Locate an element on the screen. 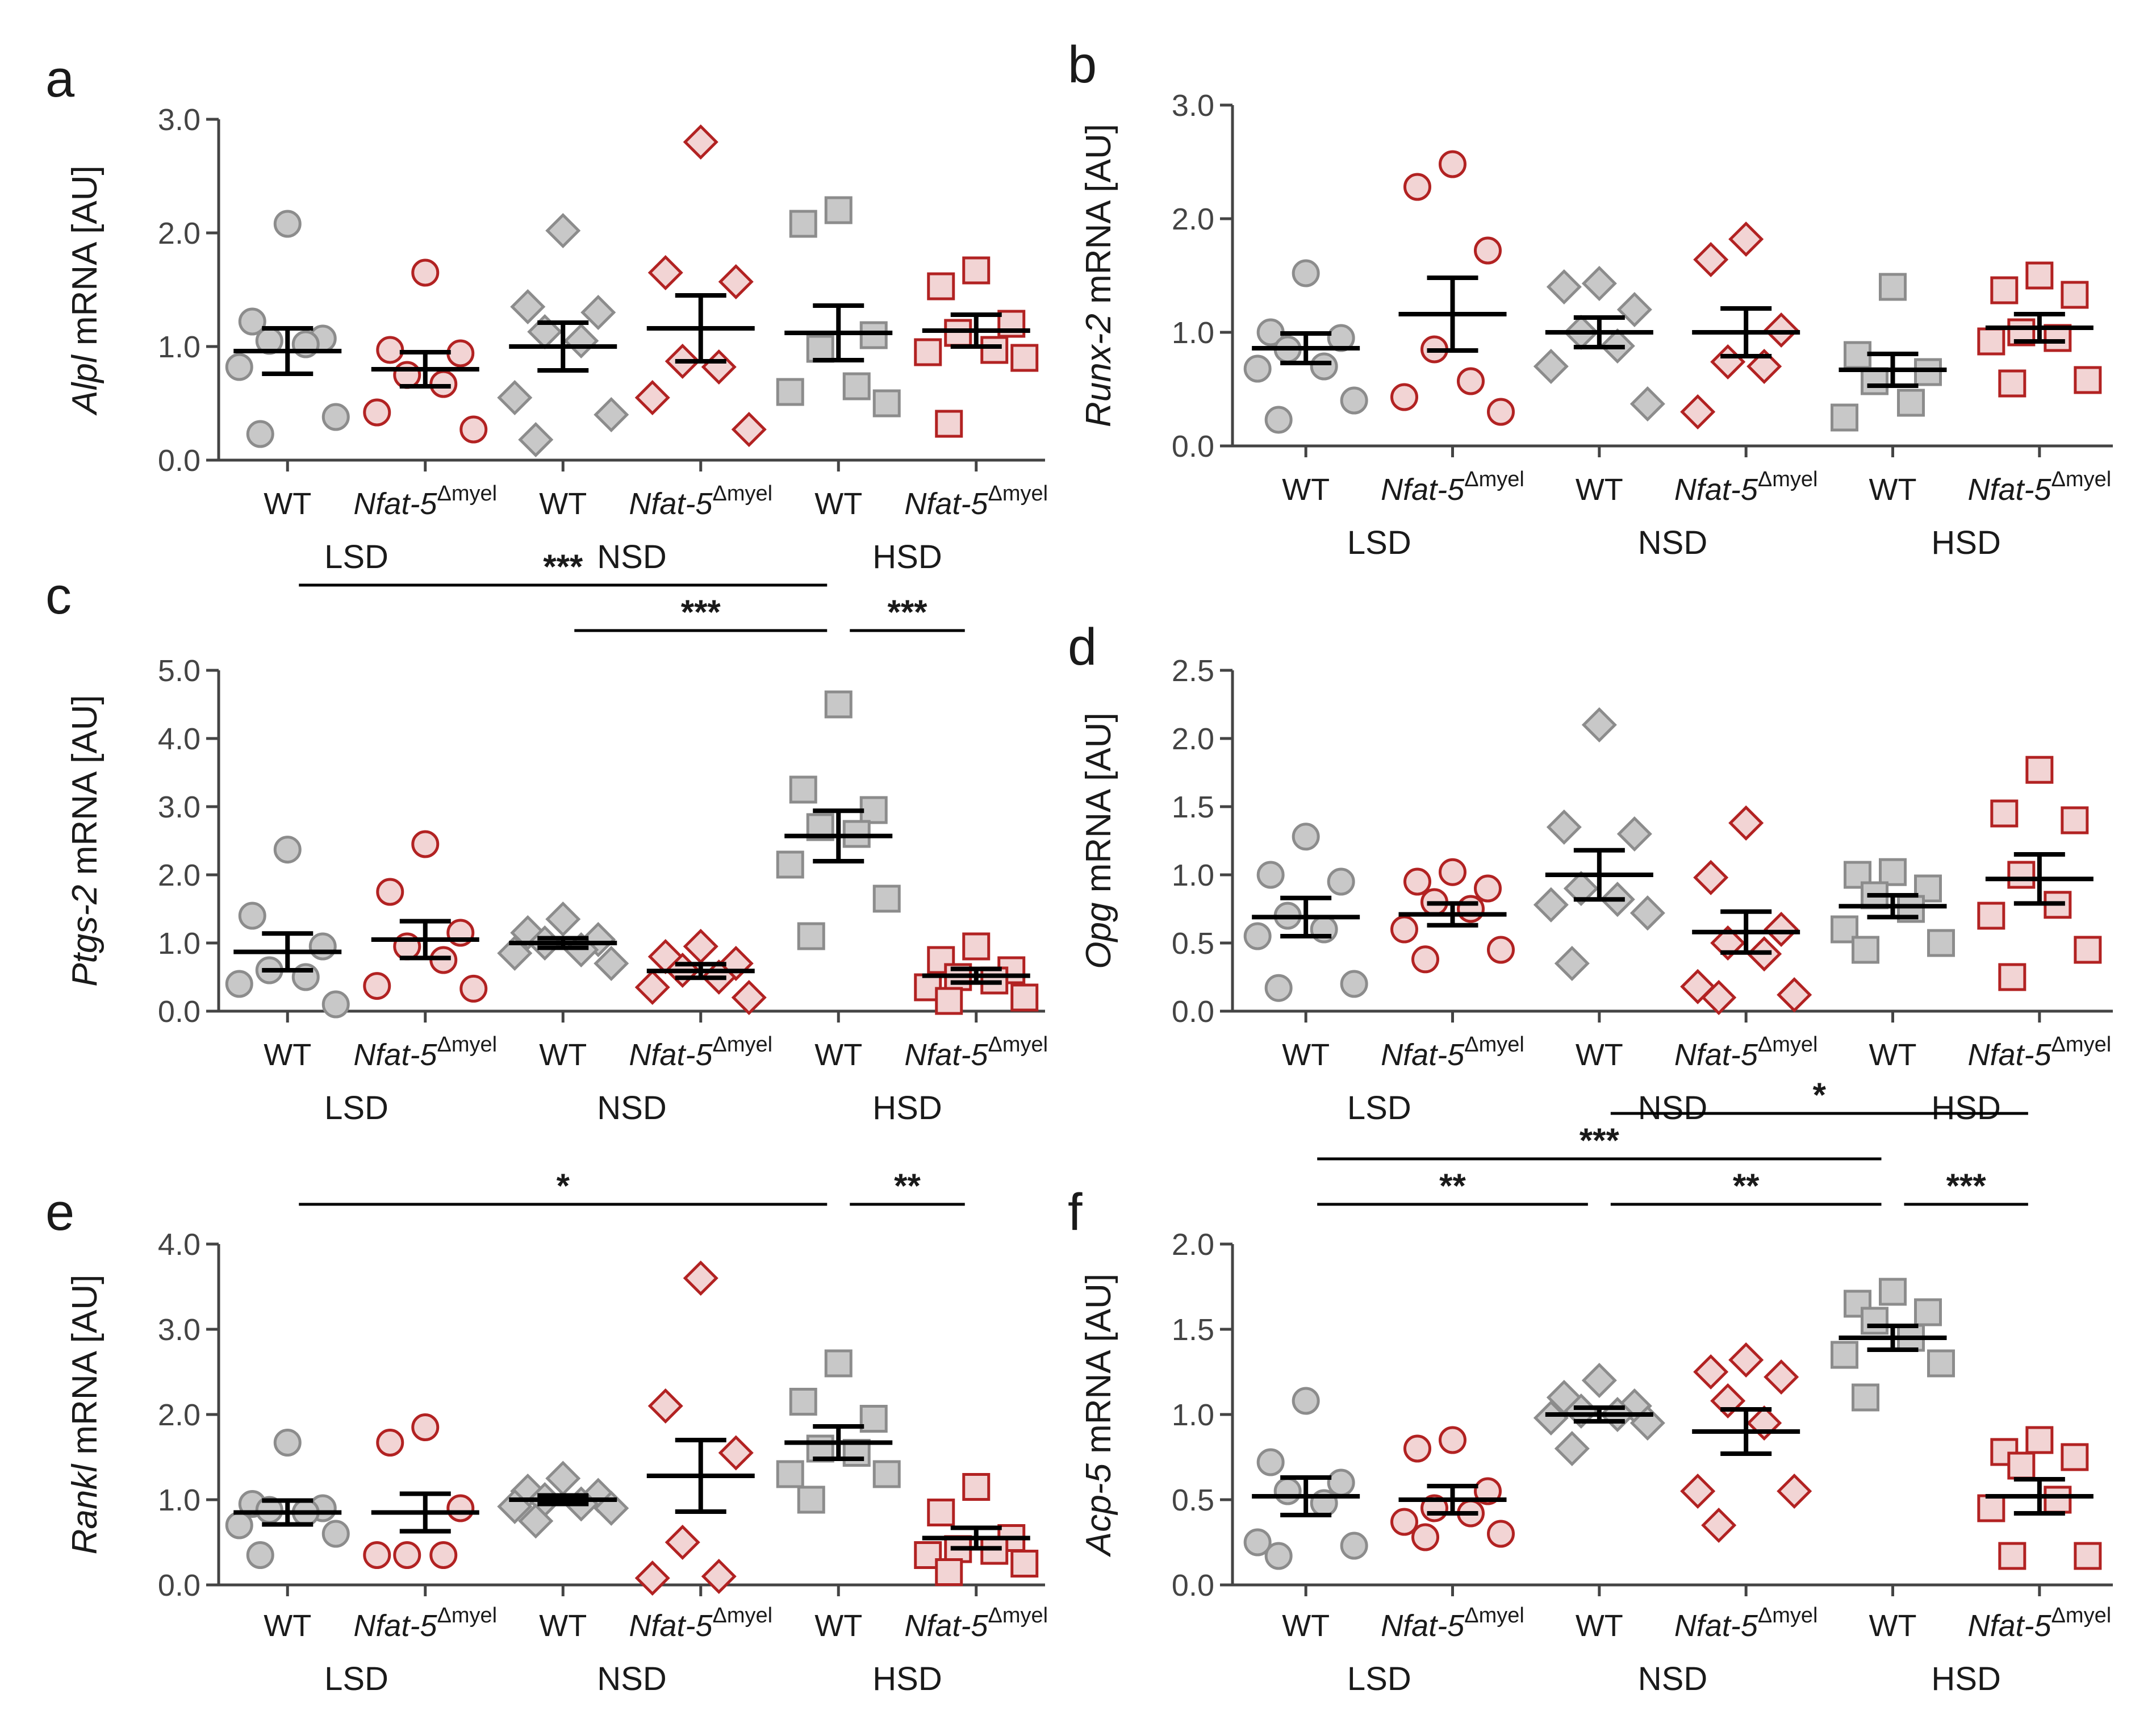 The image size is (2156, 1715). y-axis-label-gene: Runx-2 is located at coordinates (1098, 370).